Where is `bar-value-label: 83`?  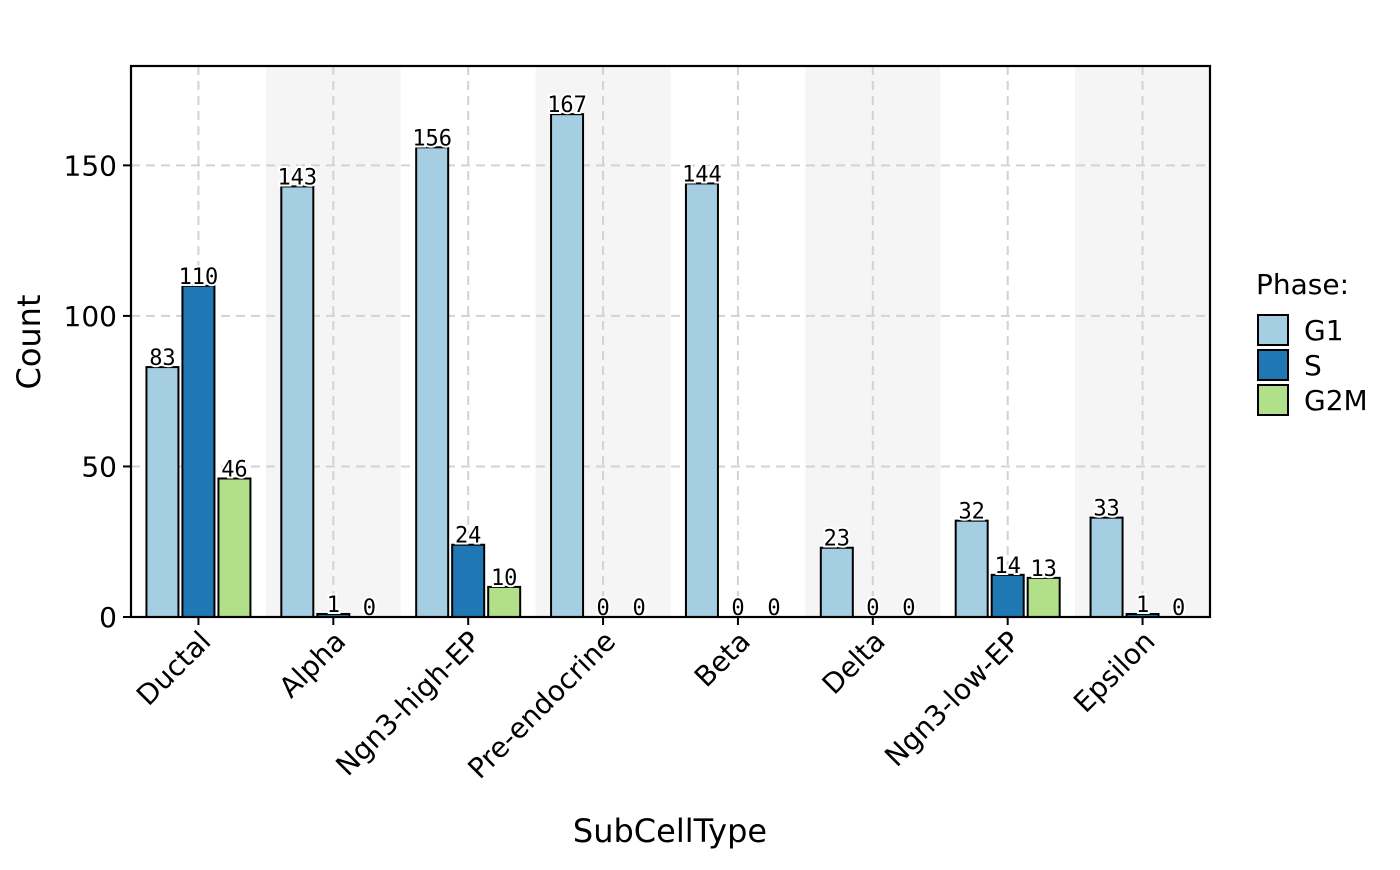 bar-value-label: 83 is located at coordinates (162, 358).